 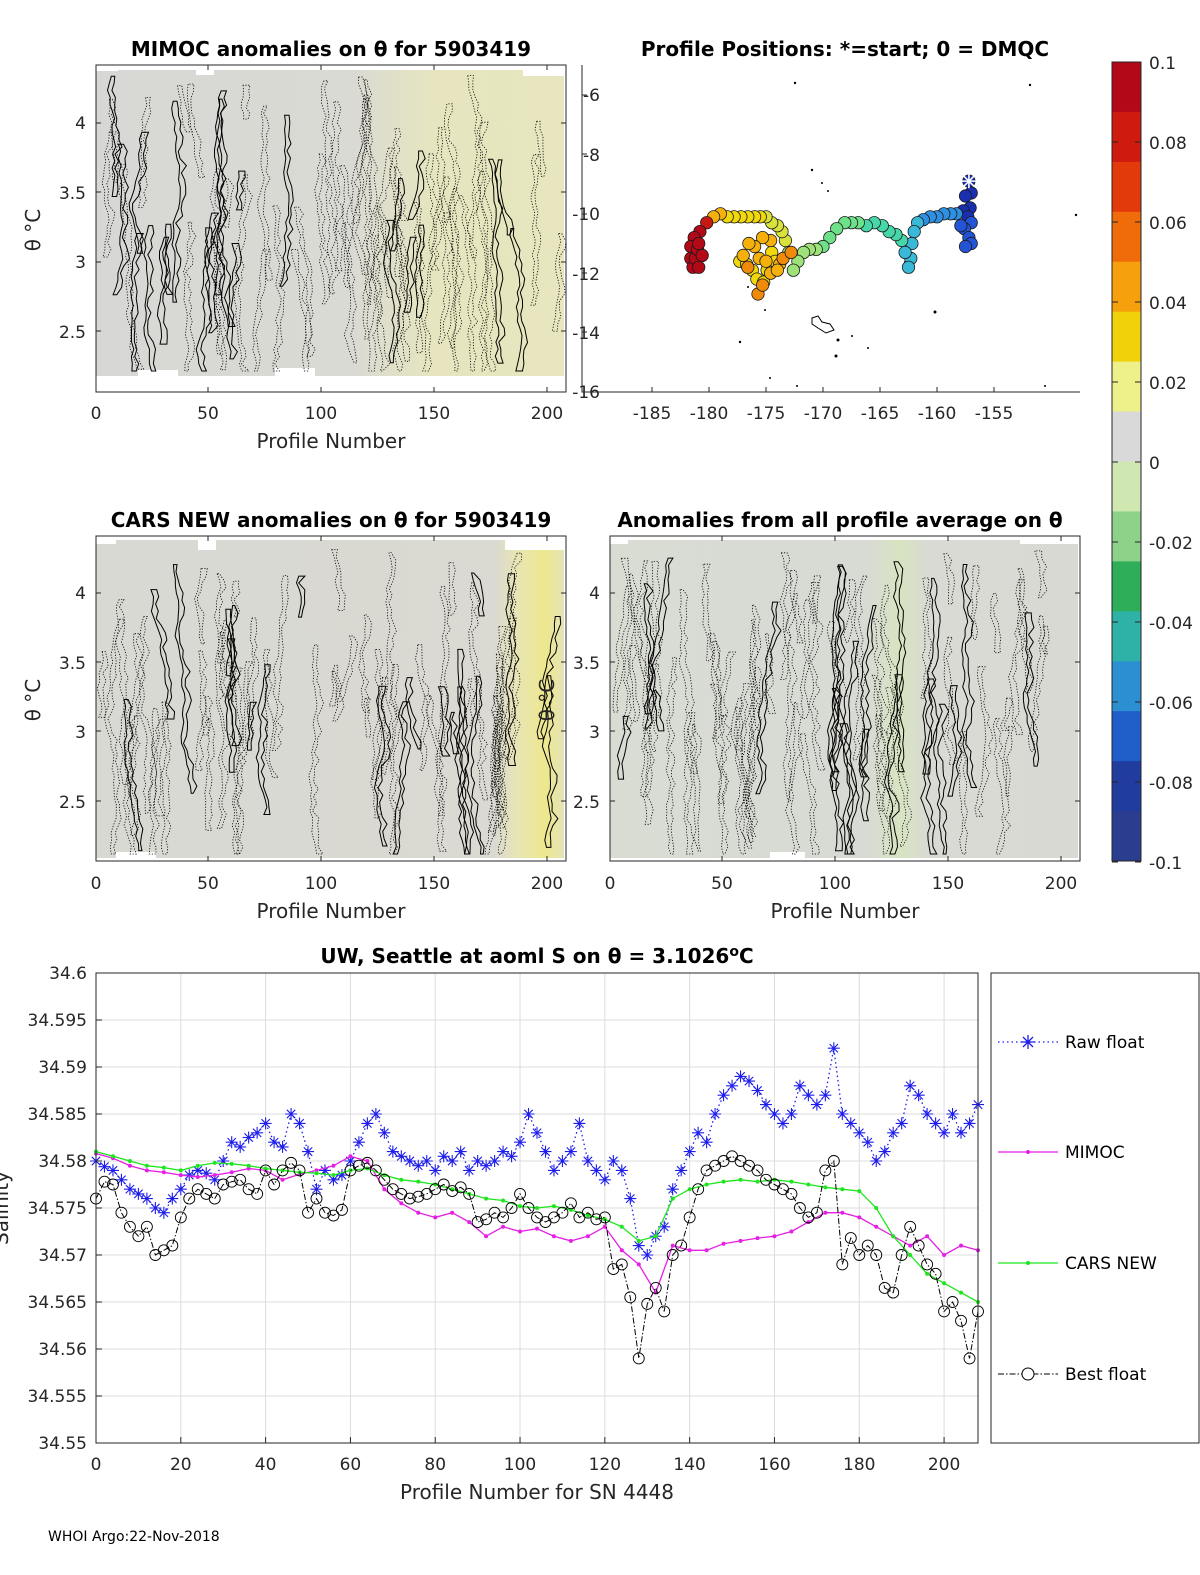 I want to click on salinity-title-main: UW, Seattle at aoml S on θ = 3.1026, so click(x=524, y=956).